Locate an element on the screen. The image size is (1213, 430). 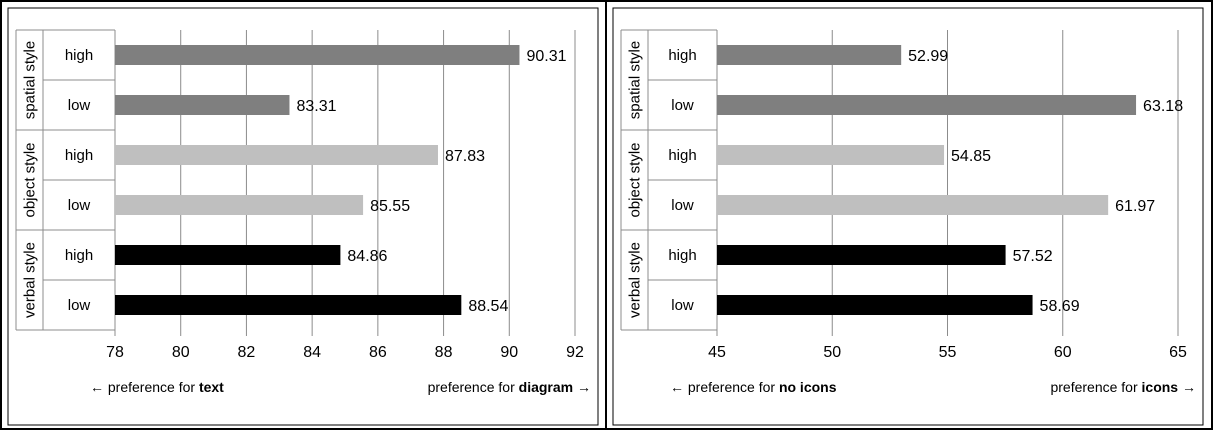
right-caption: preference for icons → is located at coordinates (1123, 387).